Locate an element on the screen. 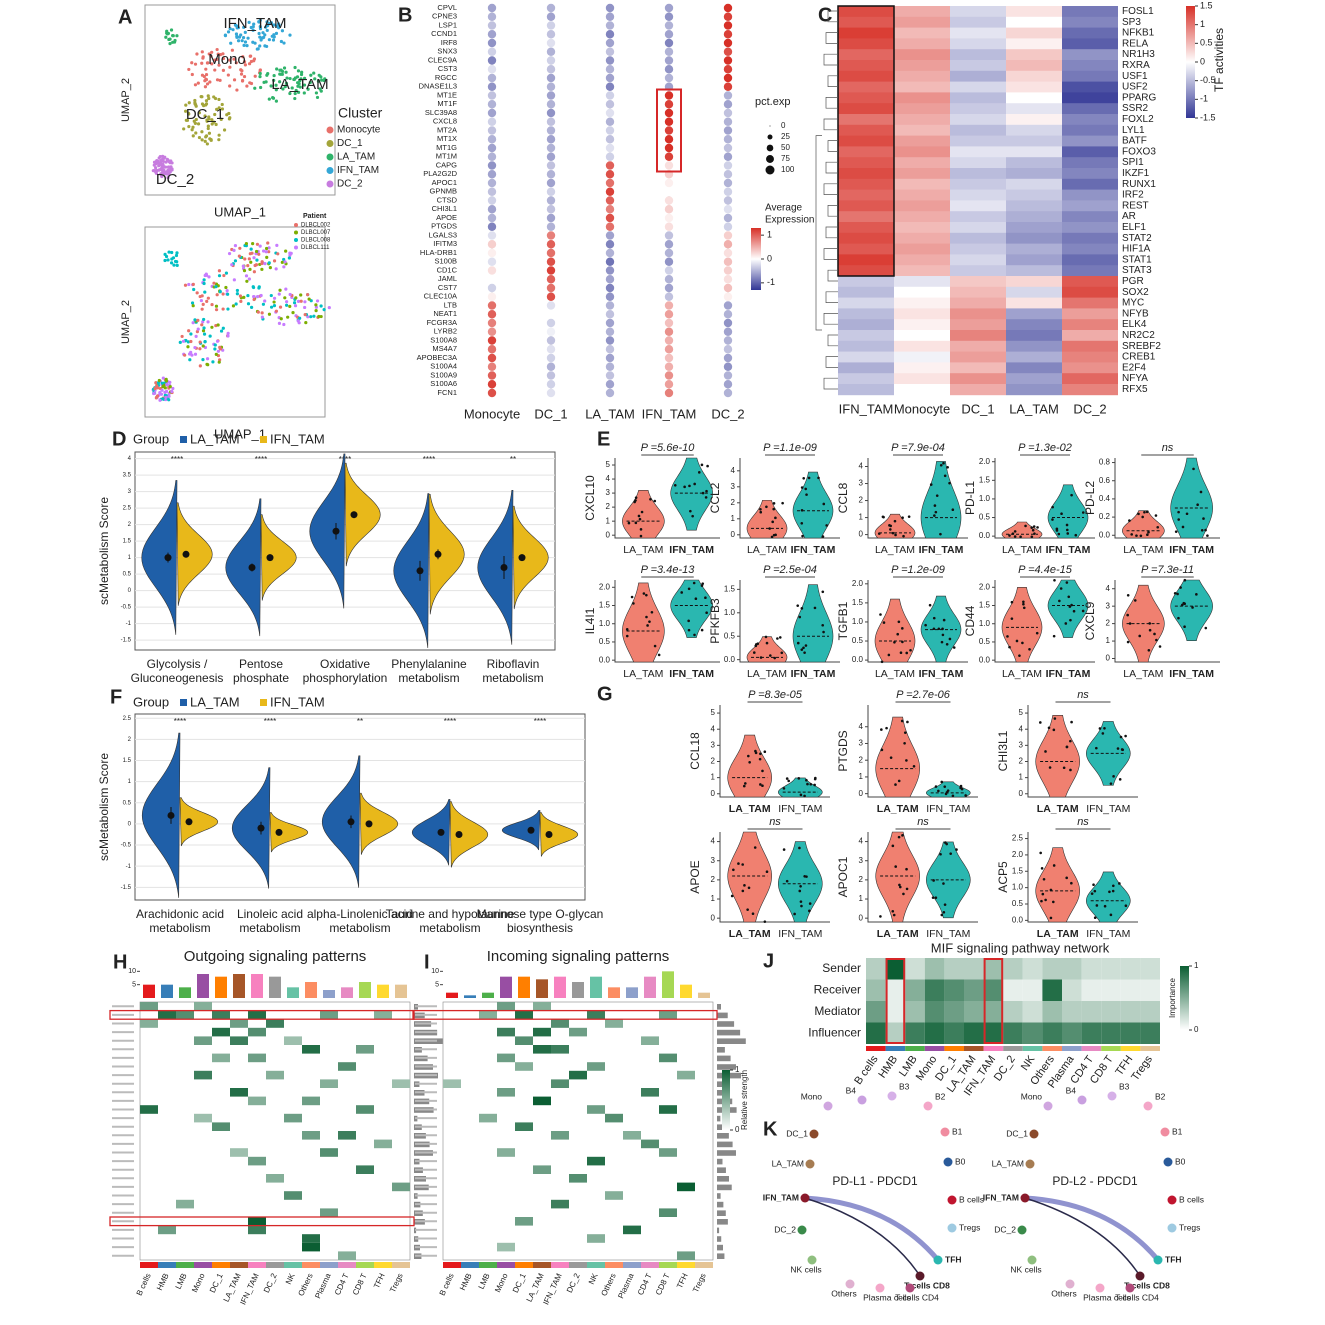 This screenshot has width=1325, height=1325. y-axis-label: PD-L2 is located at coordinates (1090, 498).